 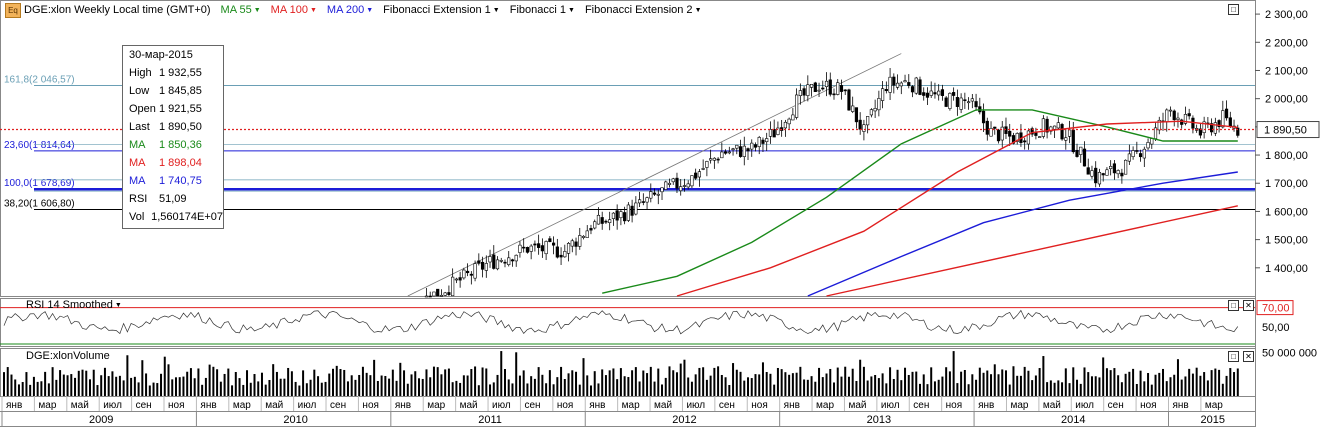 I want to click on indicator-ma200: MA 200 ▼, so click(x=350, y=10).